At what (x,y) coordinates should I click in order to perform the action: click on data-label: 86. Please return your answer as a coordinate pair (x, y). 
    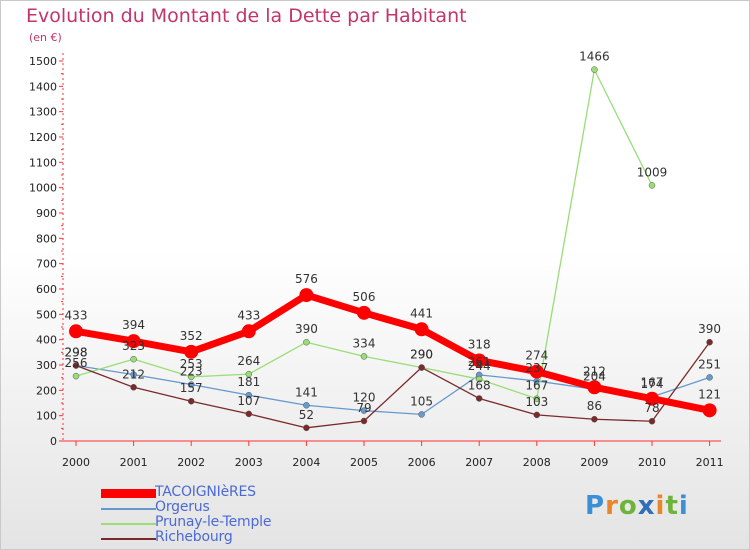
    Looking at the image, I should click on (594, 406).